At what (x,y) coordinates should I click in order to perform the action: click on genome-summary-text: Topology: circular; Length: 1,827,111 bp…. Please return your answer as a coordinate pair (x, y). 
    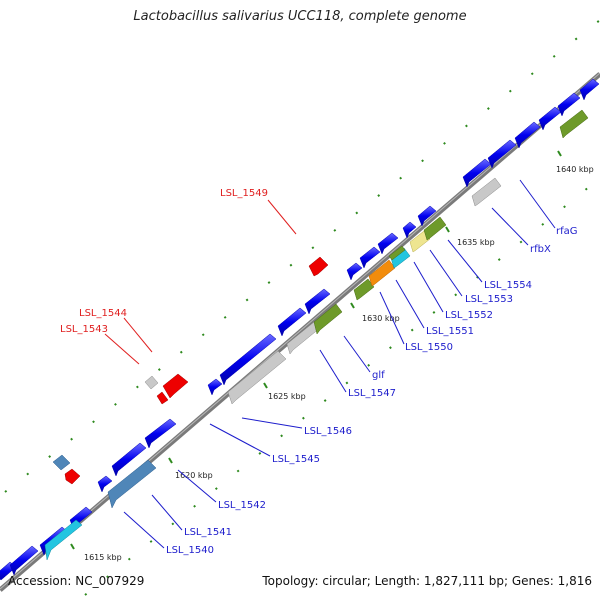
    Looking at the image, I should click on (427, 581).